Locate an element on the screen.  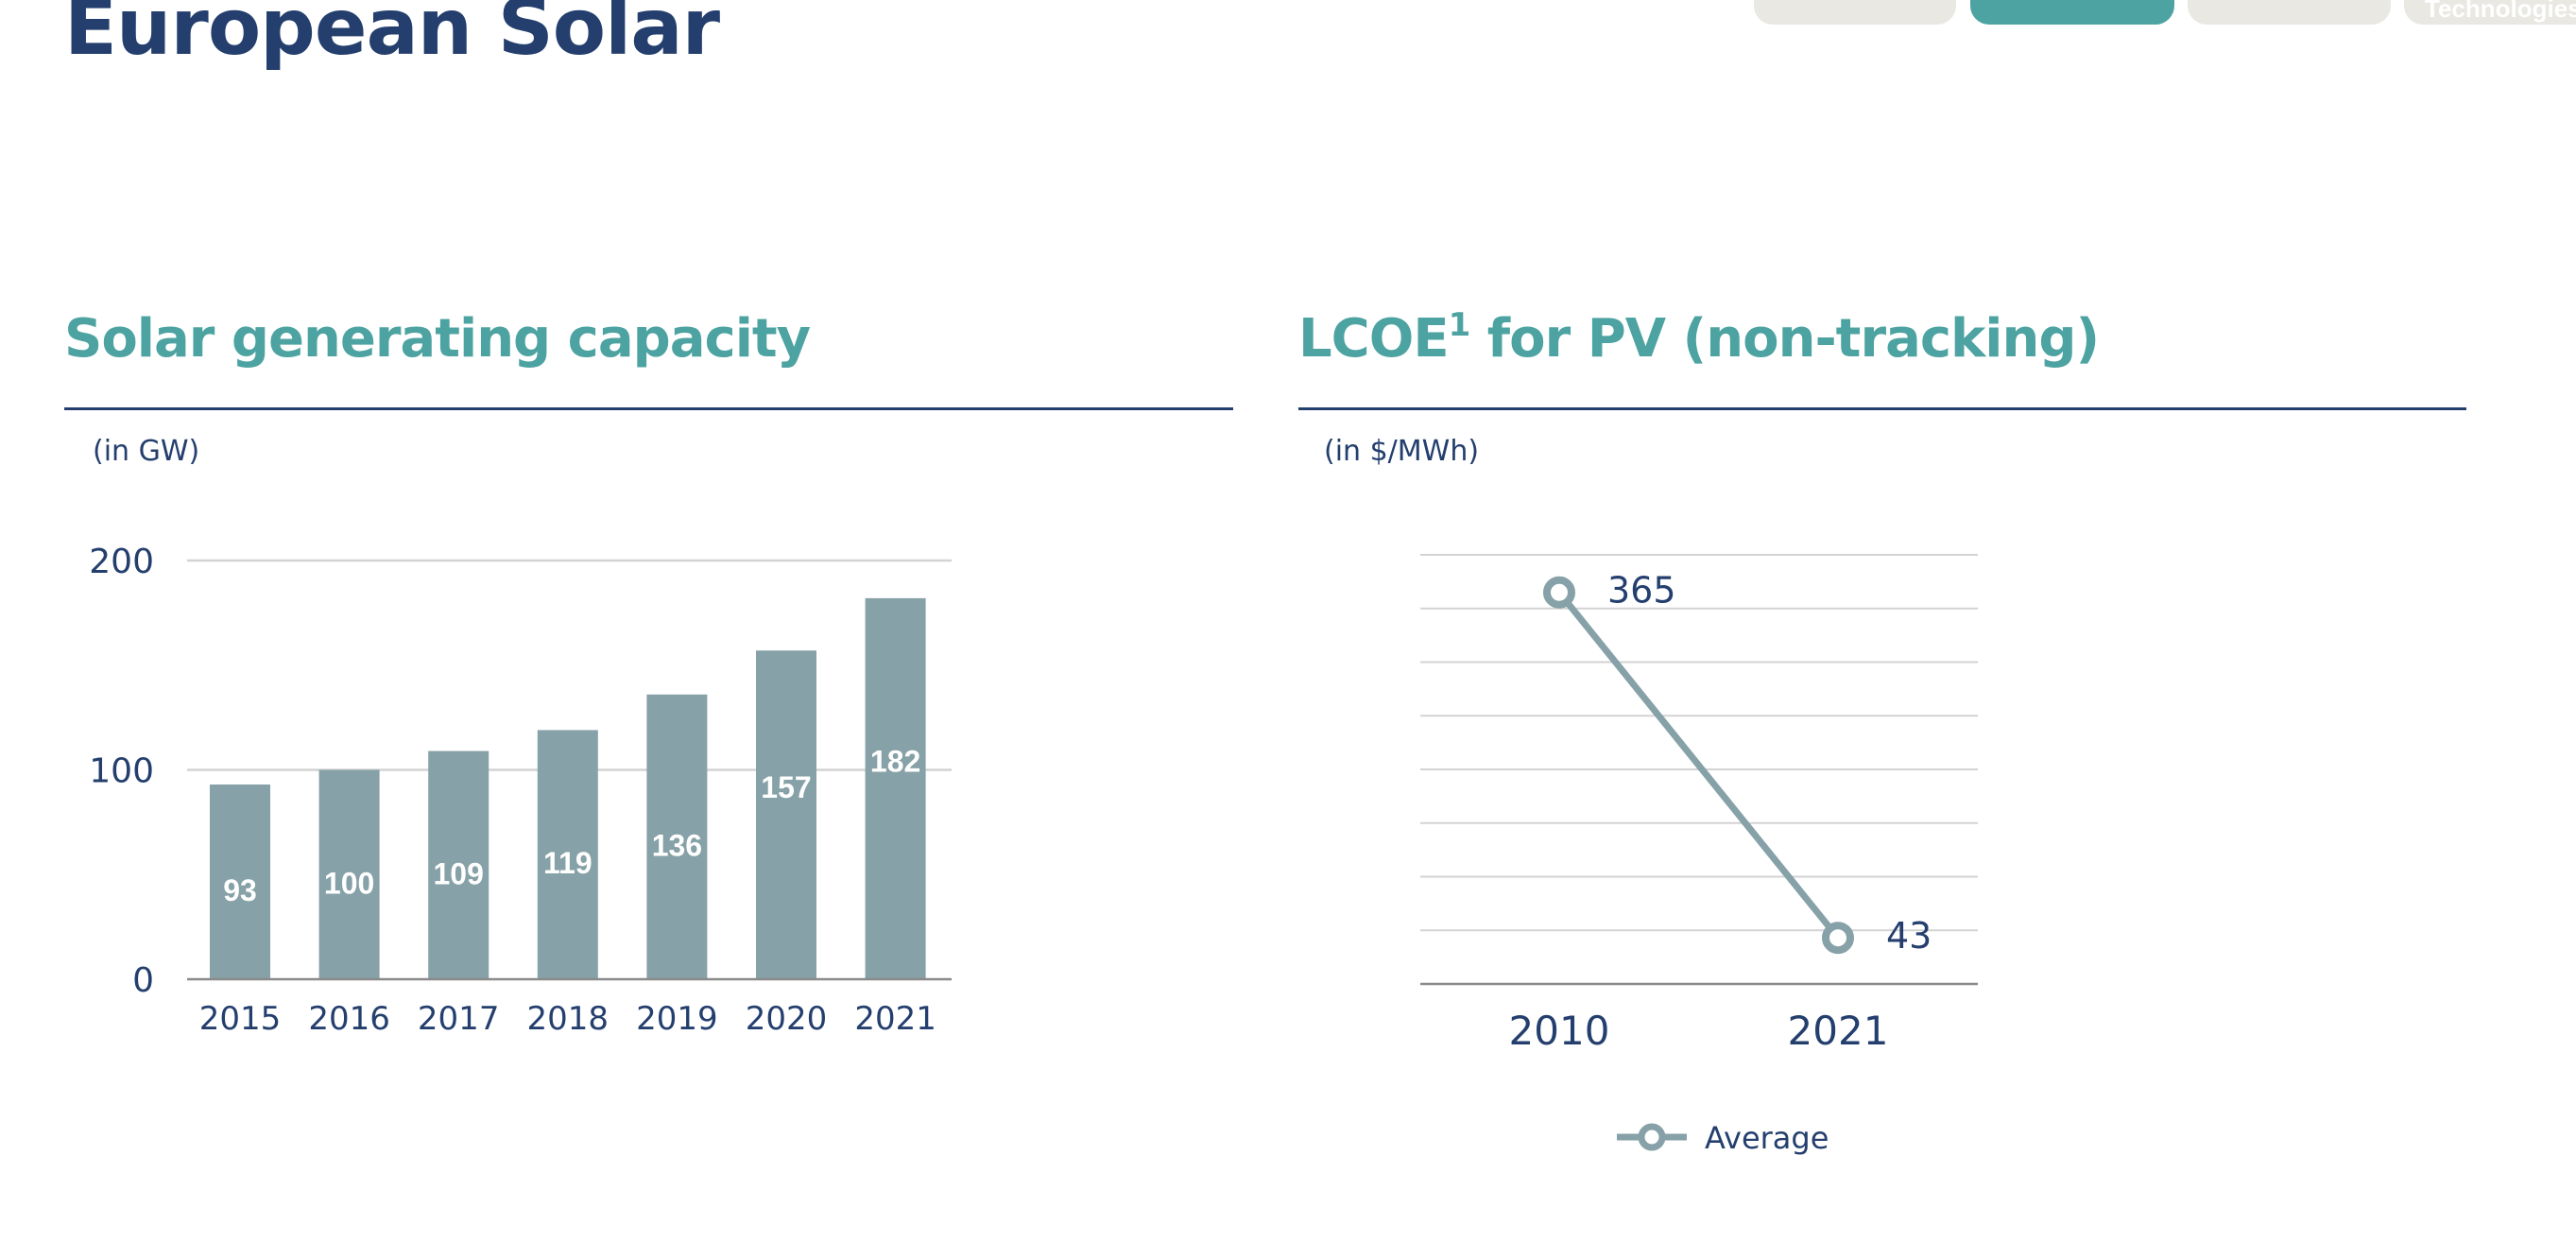
bar-x-tick-label: 2016 is located at coordinates (349, 1019).